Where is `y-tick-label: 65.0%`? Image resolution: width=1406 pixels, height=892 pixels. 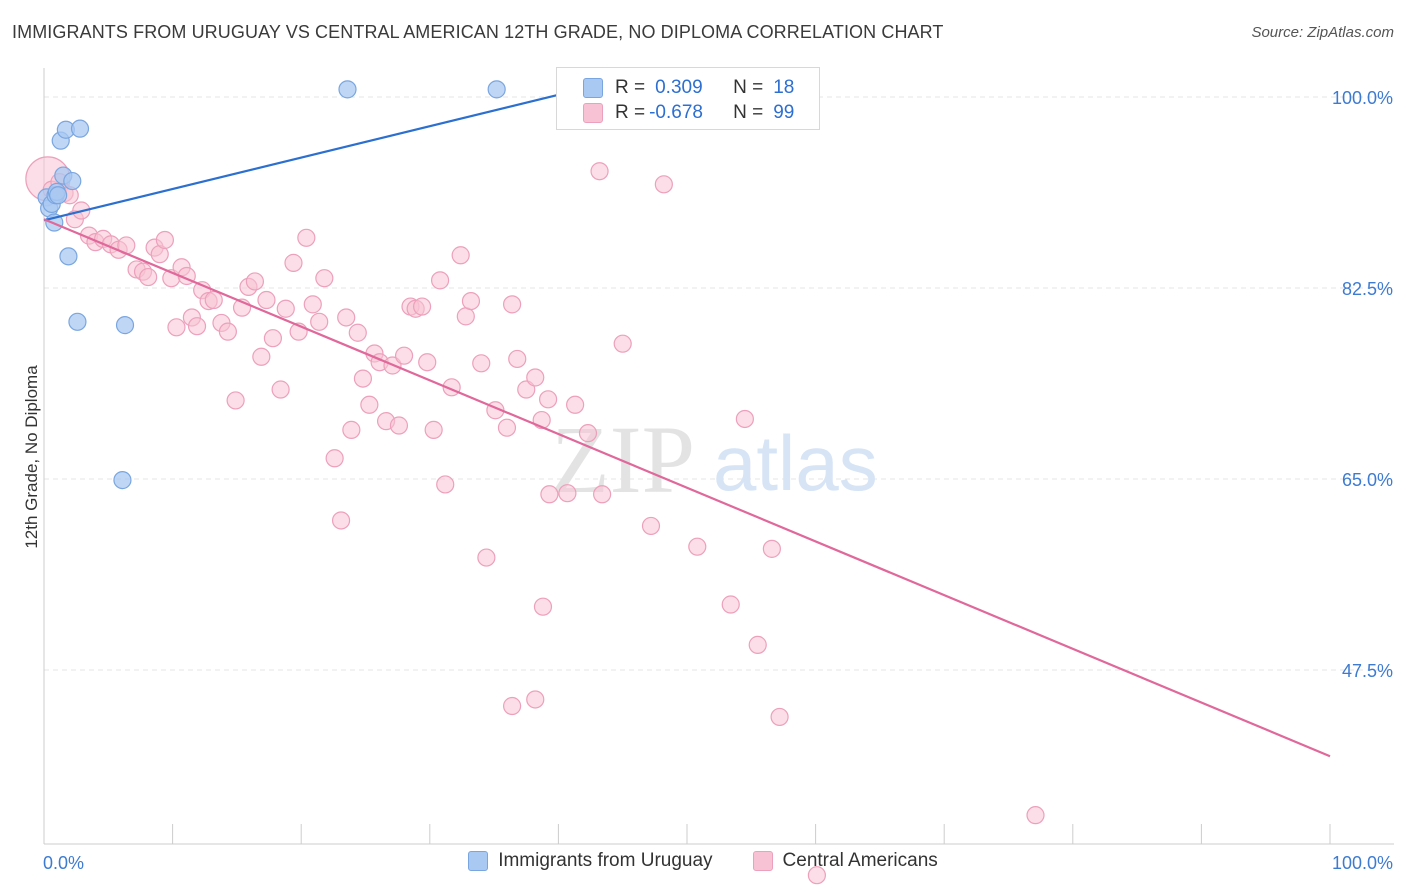
y-tick-label: 65.0% is located at coordinates (1367, 480).